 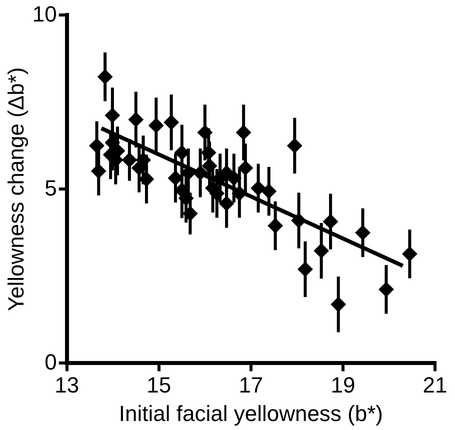 I want to click on x-tick-label: 13, so click(x=67, y=385).